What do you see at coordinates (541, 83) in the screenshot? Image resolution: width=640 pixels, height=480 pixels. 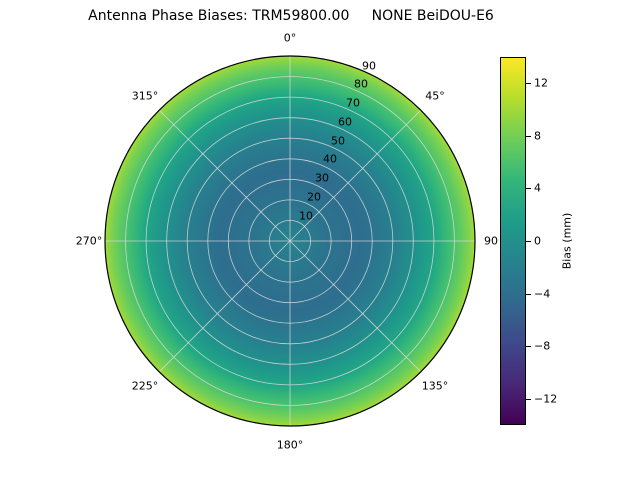 I see `colorbar-tick-12: 12` at bounding box center [541, 83].